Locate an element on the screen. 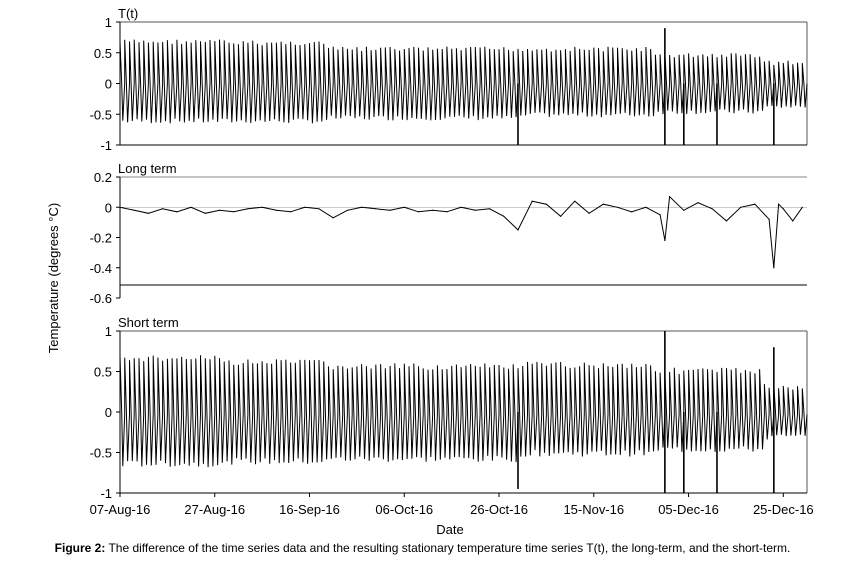 The image size is (845, 561). x-axis-label: Date is located at coordinates (449, 529).